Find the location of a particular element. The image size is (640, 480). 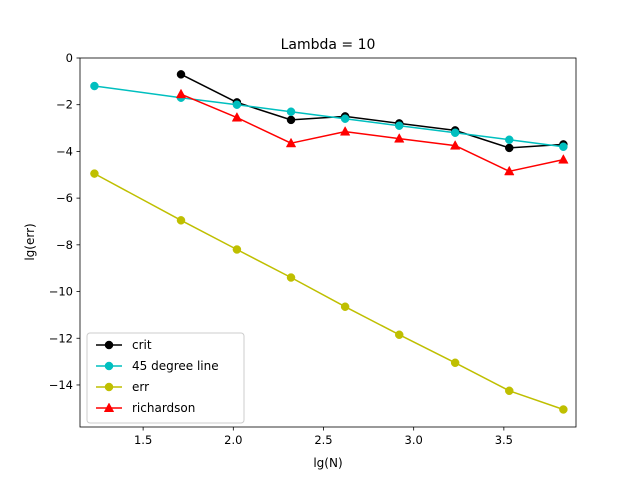

legend-box is located at coordinates (165, 378).